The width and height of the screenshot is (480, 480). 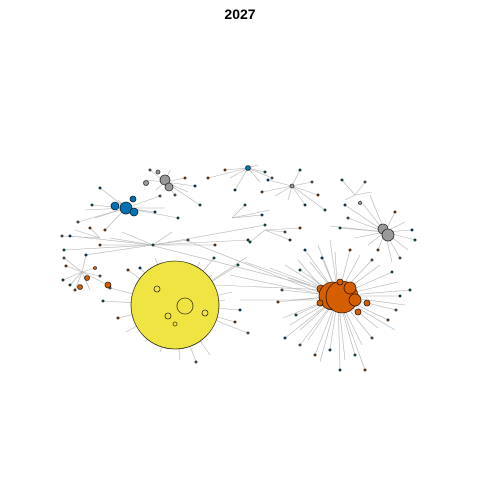 I want to click on blue-hub-node, so click(x=126, y=208).